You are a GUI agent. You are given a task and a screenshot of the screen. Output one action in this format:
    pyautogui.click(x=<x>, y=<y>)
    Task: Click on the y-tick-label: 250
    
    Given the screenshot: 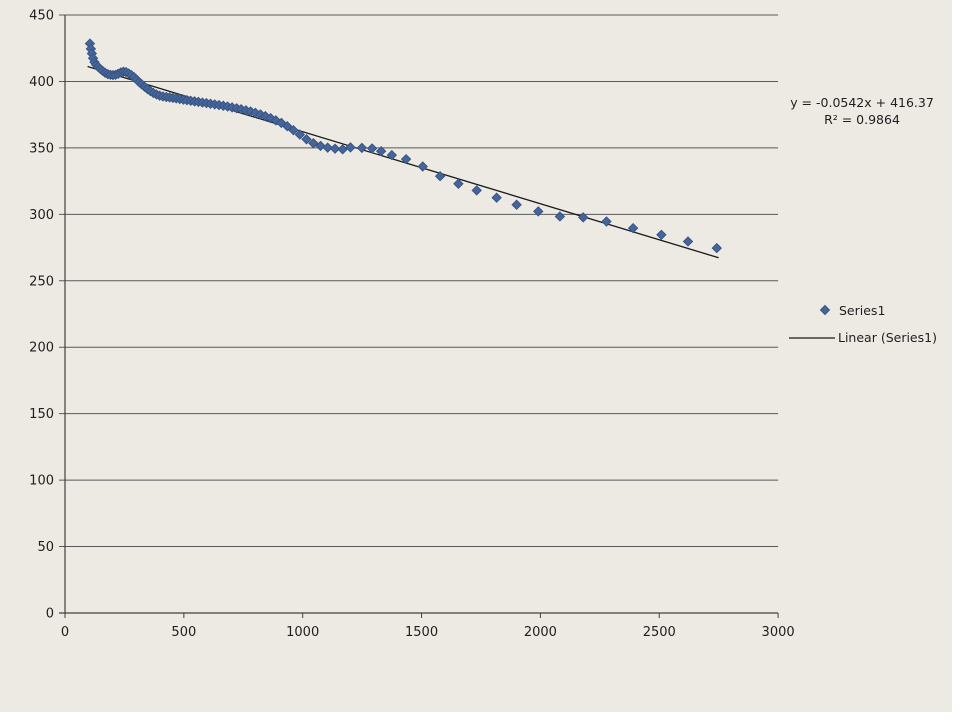 What is the action you would take?
    pyautogui.click(x=41, y=281)
    